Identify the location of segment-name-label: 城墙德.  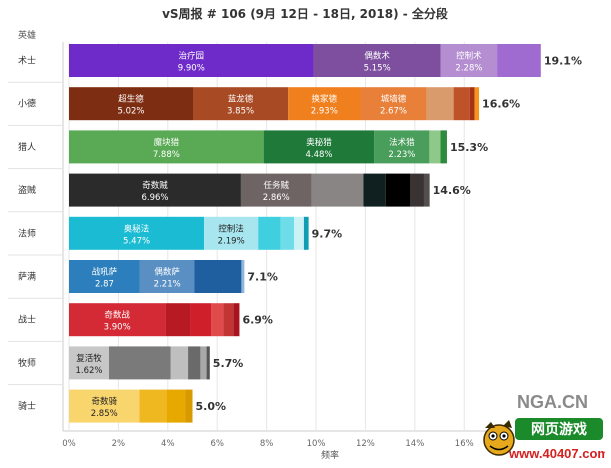
(394, 99).